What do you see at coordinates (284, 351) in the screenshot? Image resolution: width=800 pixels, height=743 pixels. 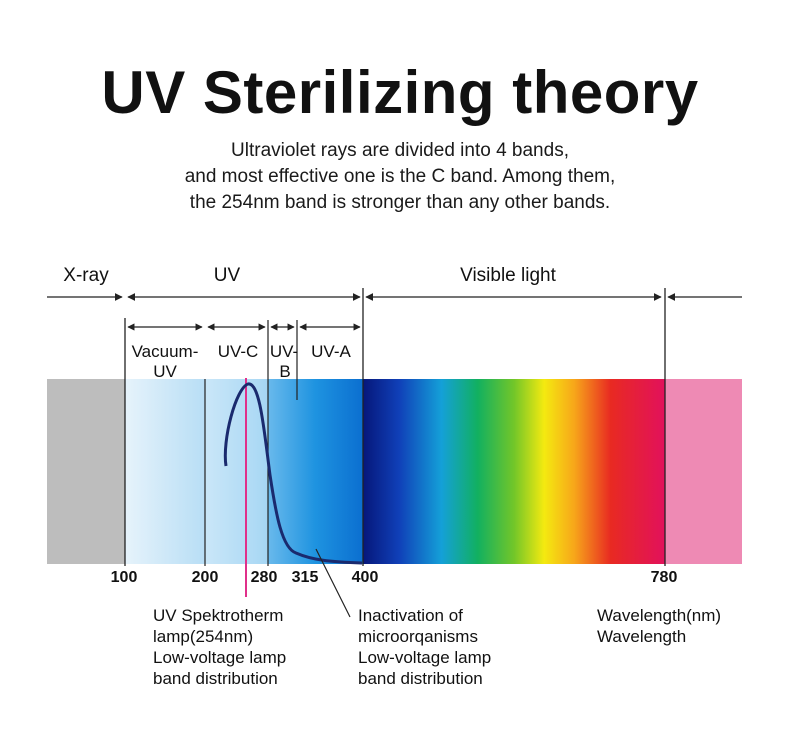 I see `band-label-uvb-1: UV-` at bounding box center [284, 351].